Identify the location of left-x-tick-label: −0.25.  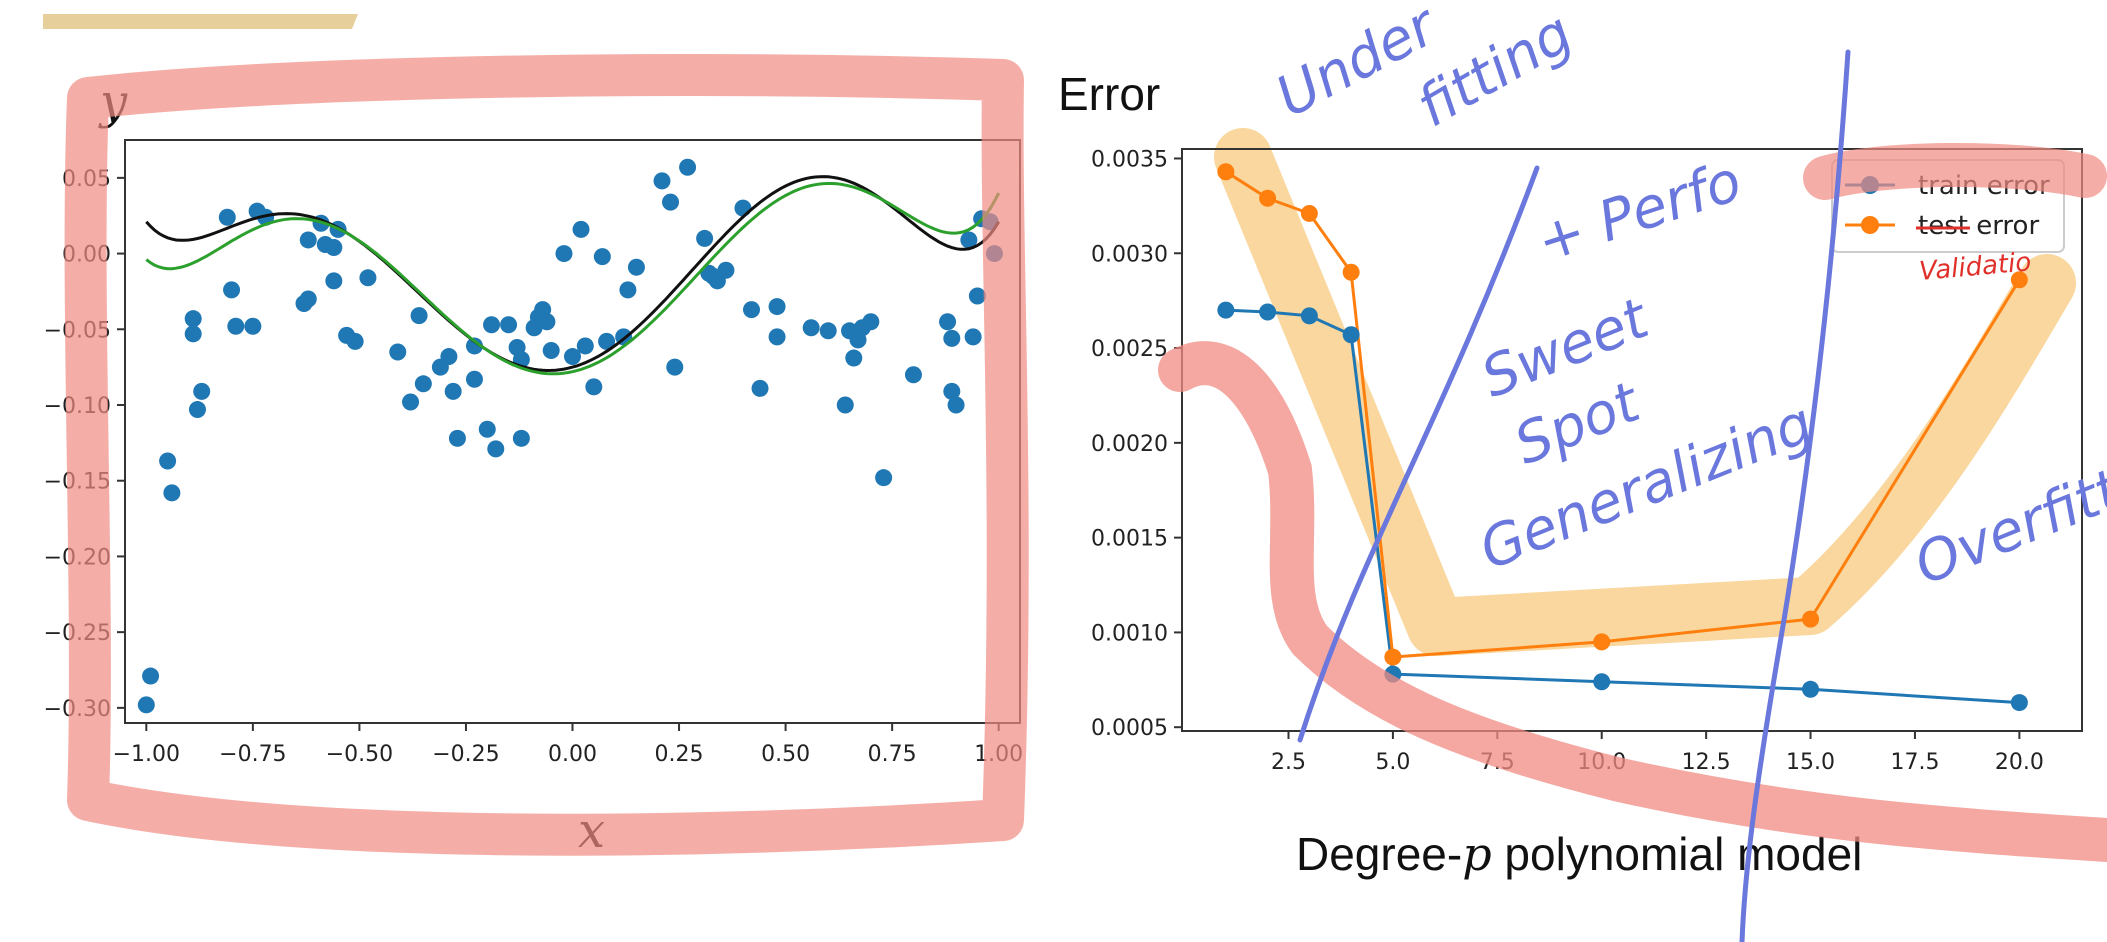
(465, 754).